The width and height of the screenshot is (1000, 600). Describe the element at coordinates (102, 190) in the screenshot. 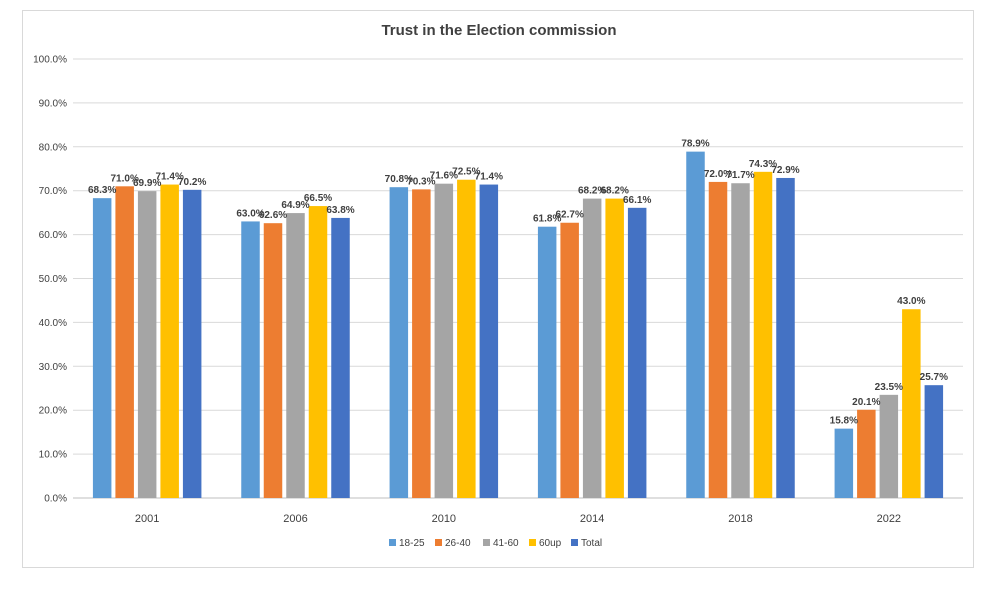

I see `data-label: 68.3%` at that location.